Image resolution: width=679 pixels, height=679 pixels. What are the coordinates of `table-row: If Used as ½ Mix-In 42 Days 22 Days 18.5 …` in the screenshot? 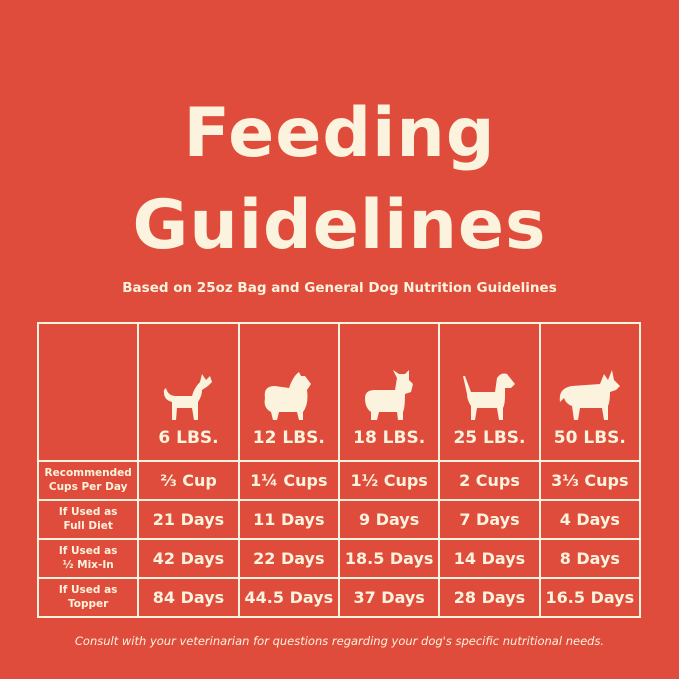 It's located at (339, 558).